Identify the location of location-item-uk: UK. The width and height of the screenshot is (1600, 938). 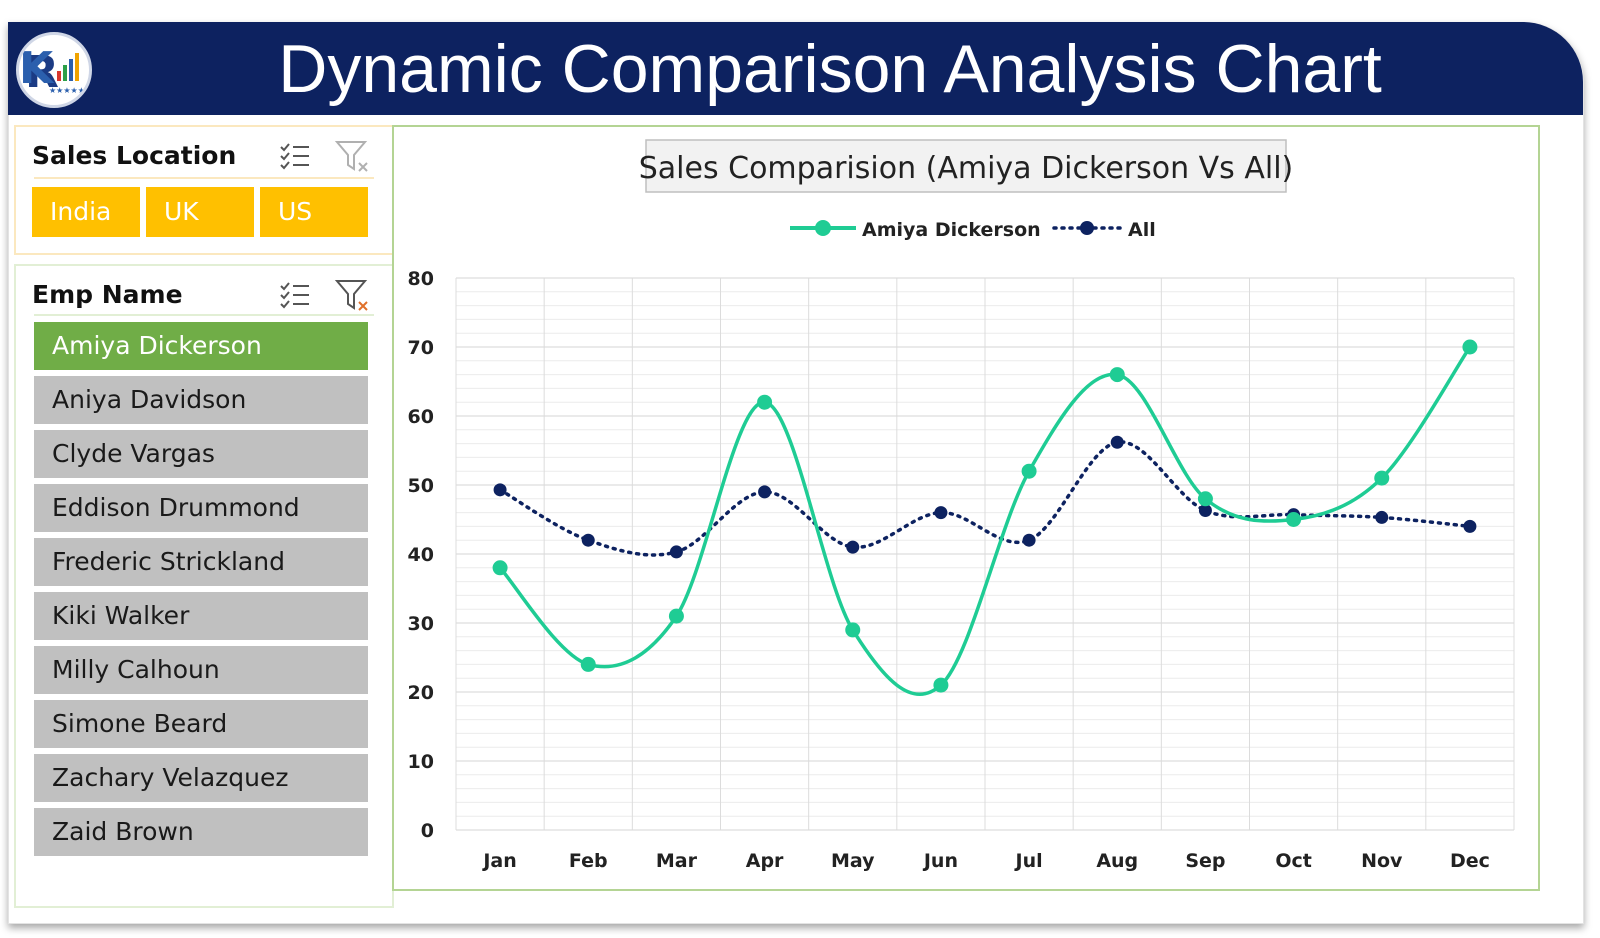
(200, 212).